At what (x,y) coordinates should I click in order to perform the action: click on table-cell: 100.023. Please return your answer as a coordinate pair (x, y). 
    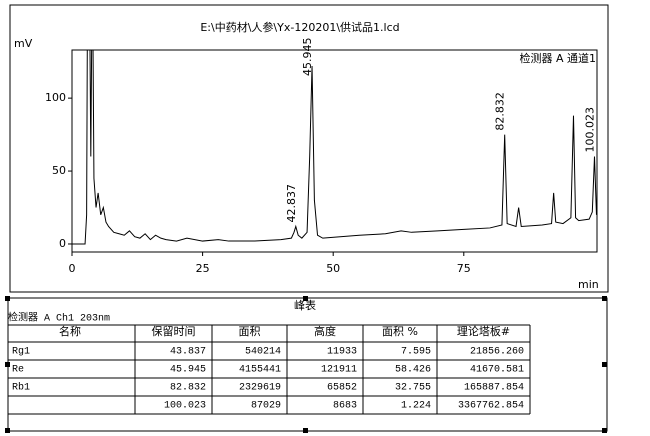
    Looking at the image, I should click on (185, 406).